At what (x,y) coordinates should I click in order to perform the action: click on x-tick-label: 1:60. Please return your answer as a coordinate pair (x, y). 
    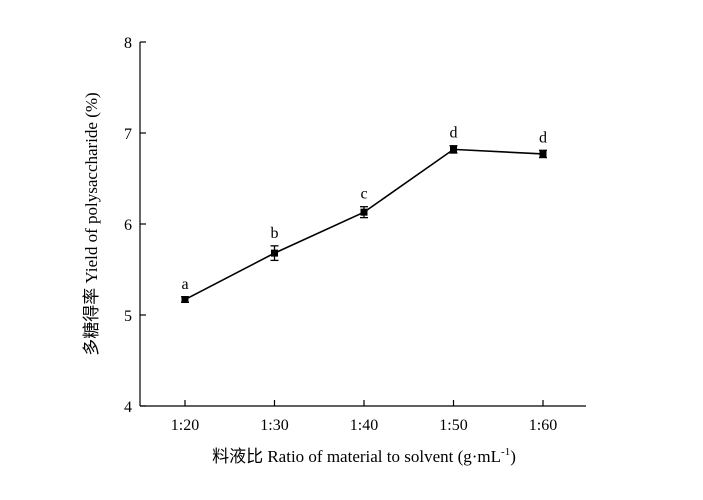
    Looking at the image, I should click on (543, 425).